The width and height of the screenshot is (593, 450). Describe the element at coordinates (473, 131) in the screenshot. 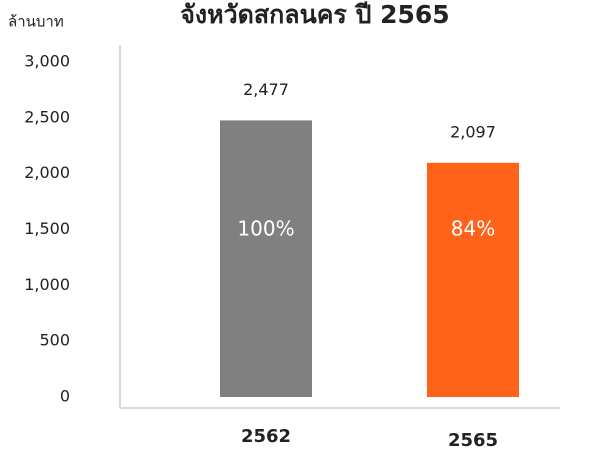

I see `value-label: 2,097` at that location.